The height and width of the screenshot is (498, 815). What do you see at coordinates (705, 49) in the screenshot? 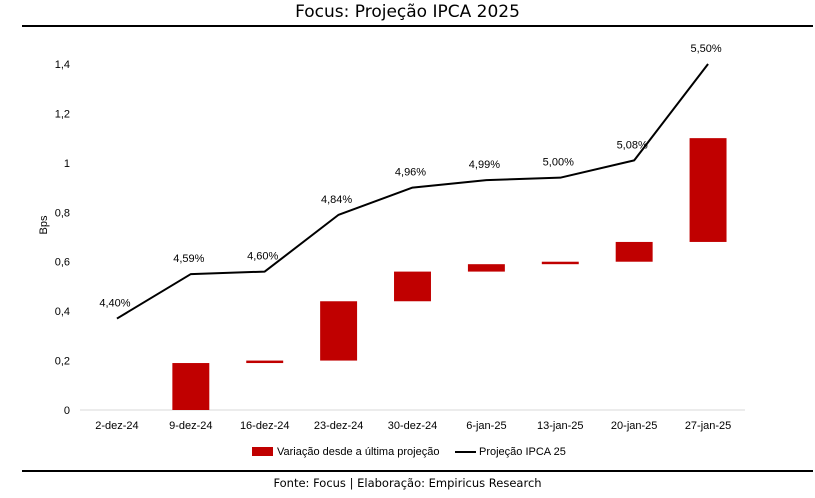
I see `data-label: 5,50%` at bounding box center [705, 49].